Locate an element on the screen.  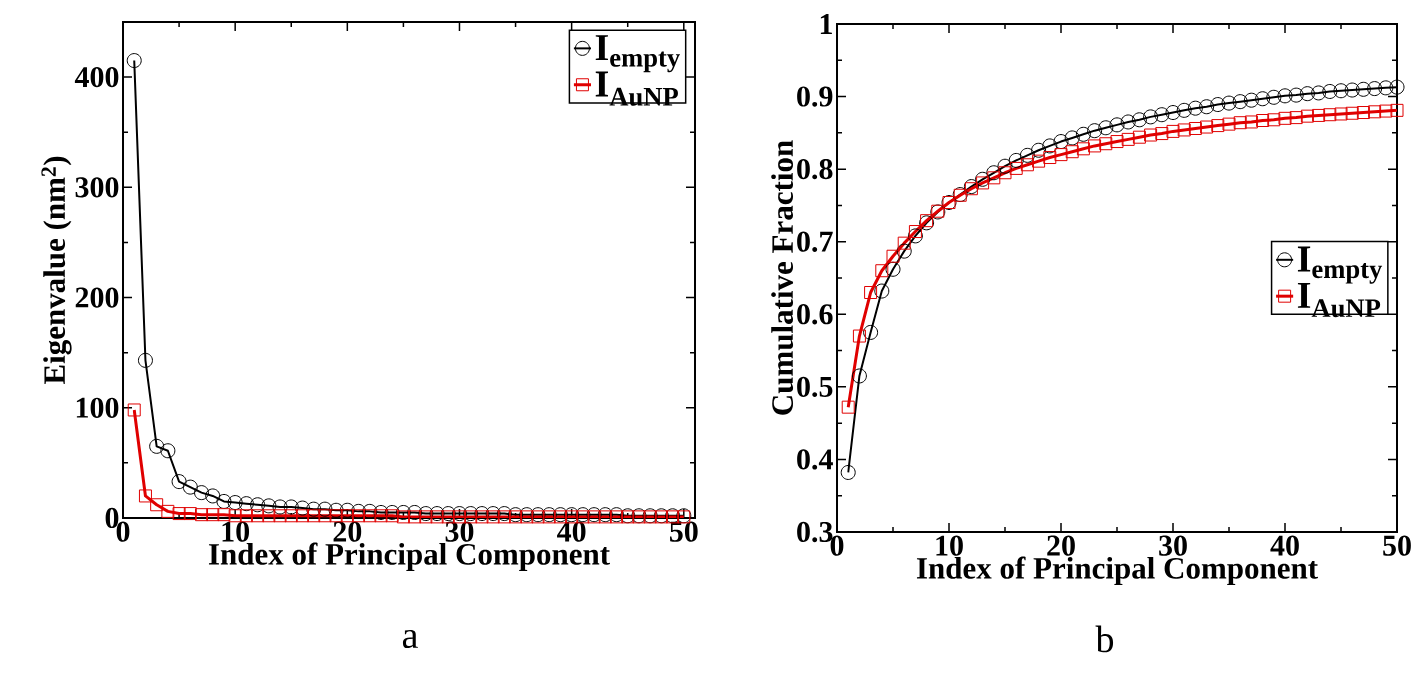
y-tick-label: 0.9 is located at coordinates (815, 96).